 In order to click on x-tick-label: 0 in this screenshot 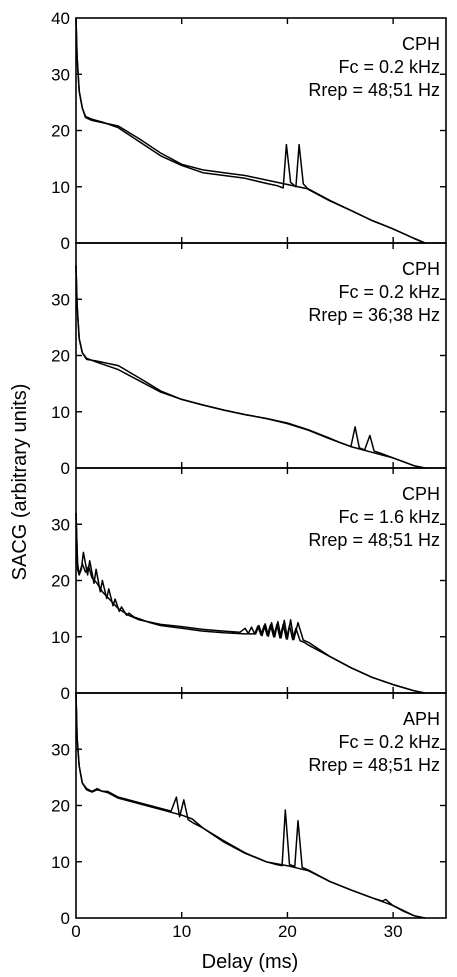, I will do `click(75, 931)`.